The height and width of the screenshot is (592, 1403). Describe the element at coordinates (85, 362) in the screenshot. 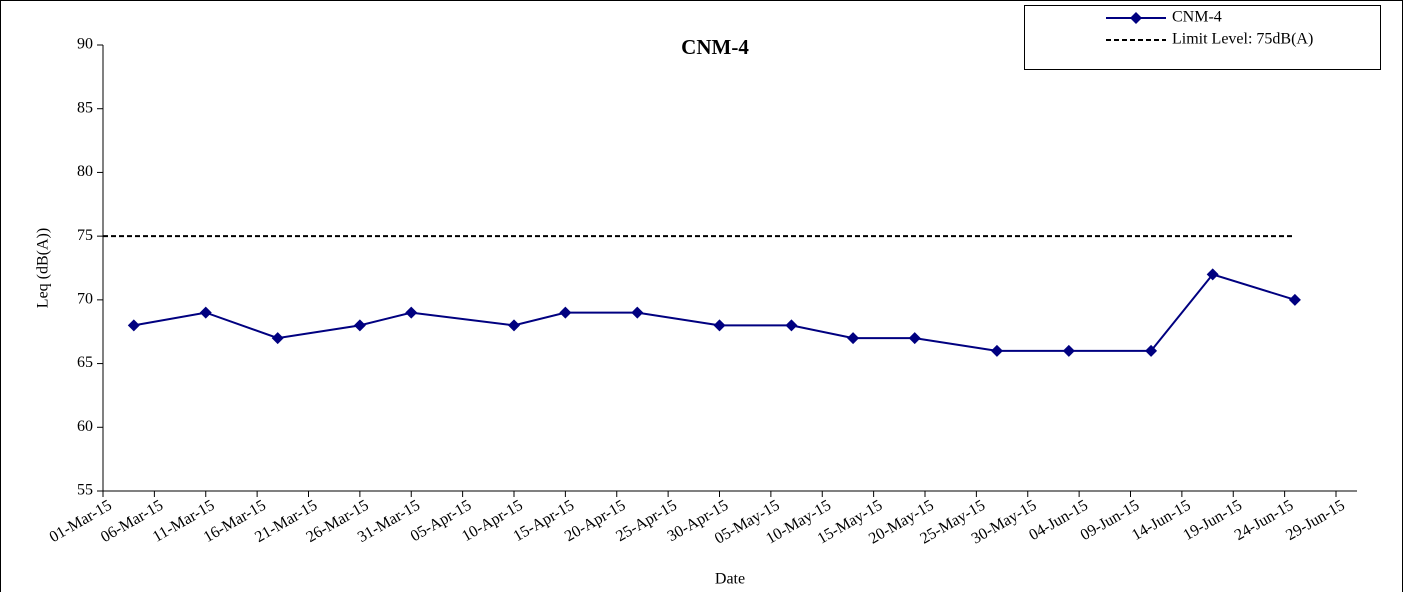

I see `y-tick-label: 65` at that location.